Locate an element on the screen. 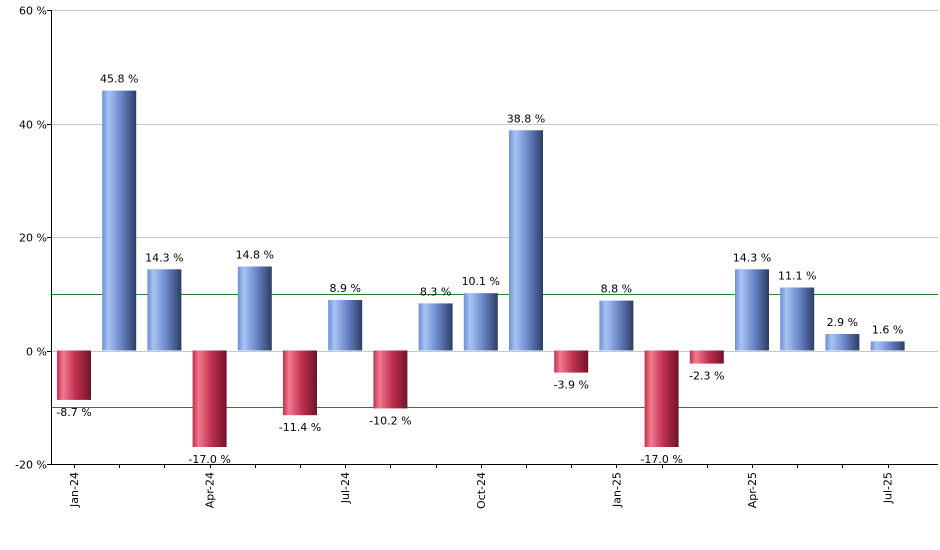  x-tick-label: Jan-24 is located at coordinates (74, 490).